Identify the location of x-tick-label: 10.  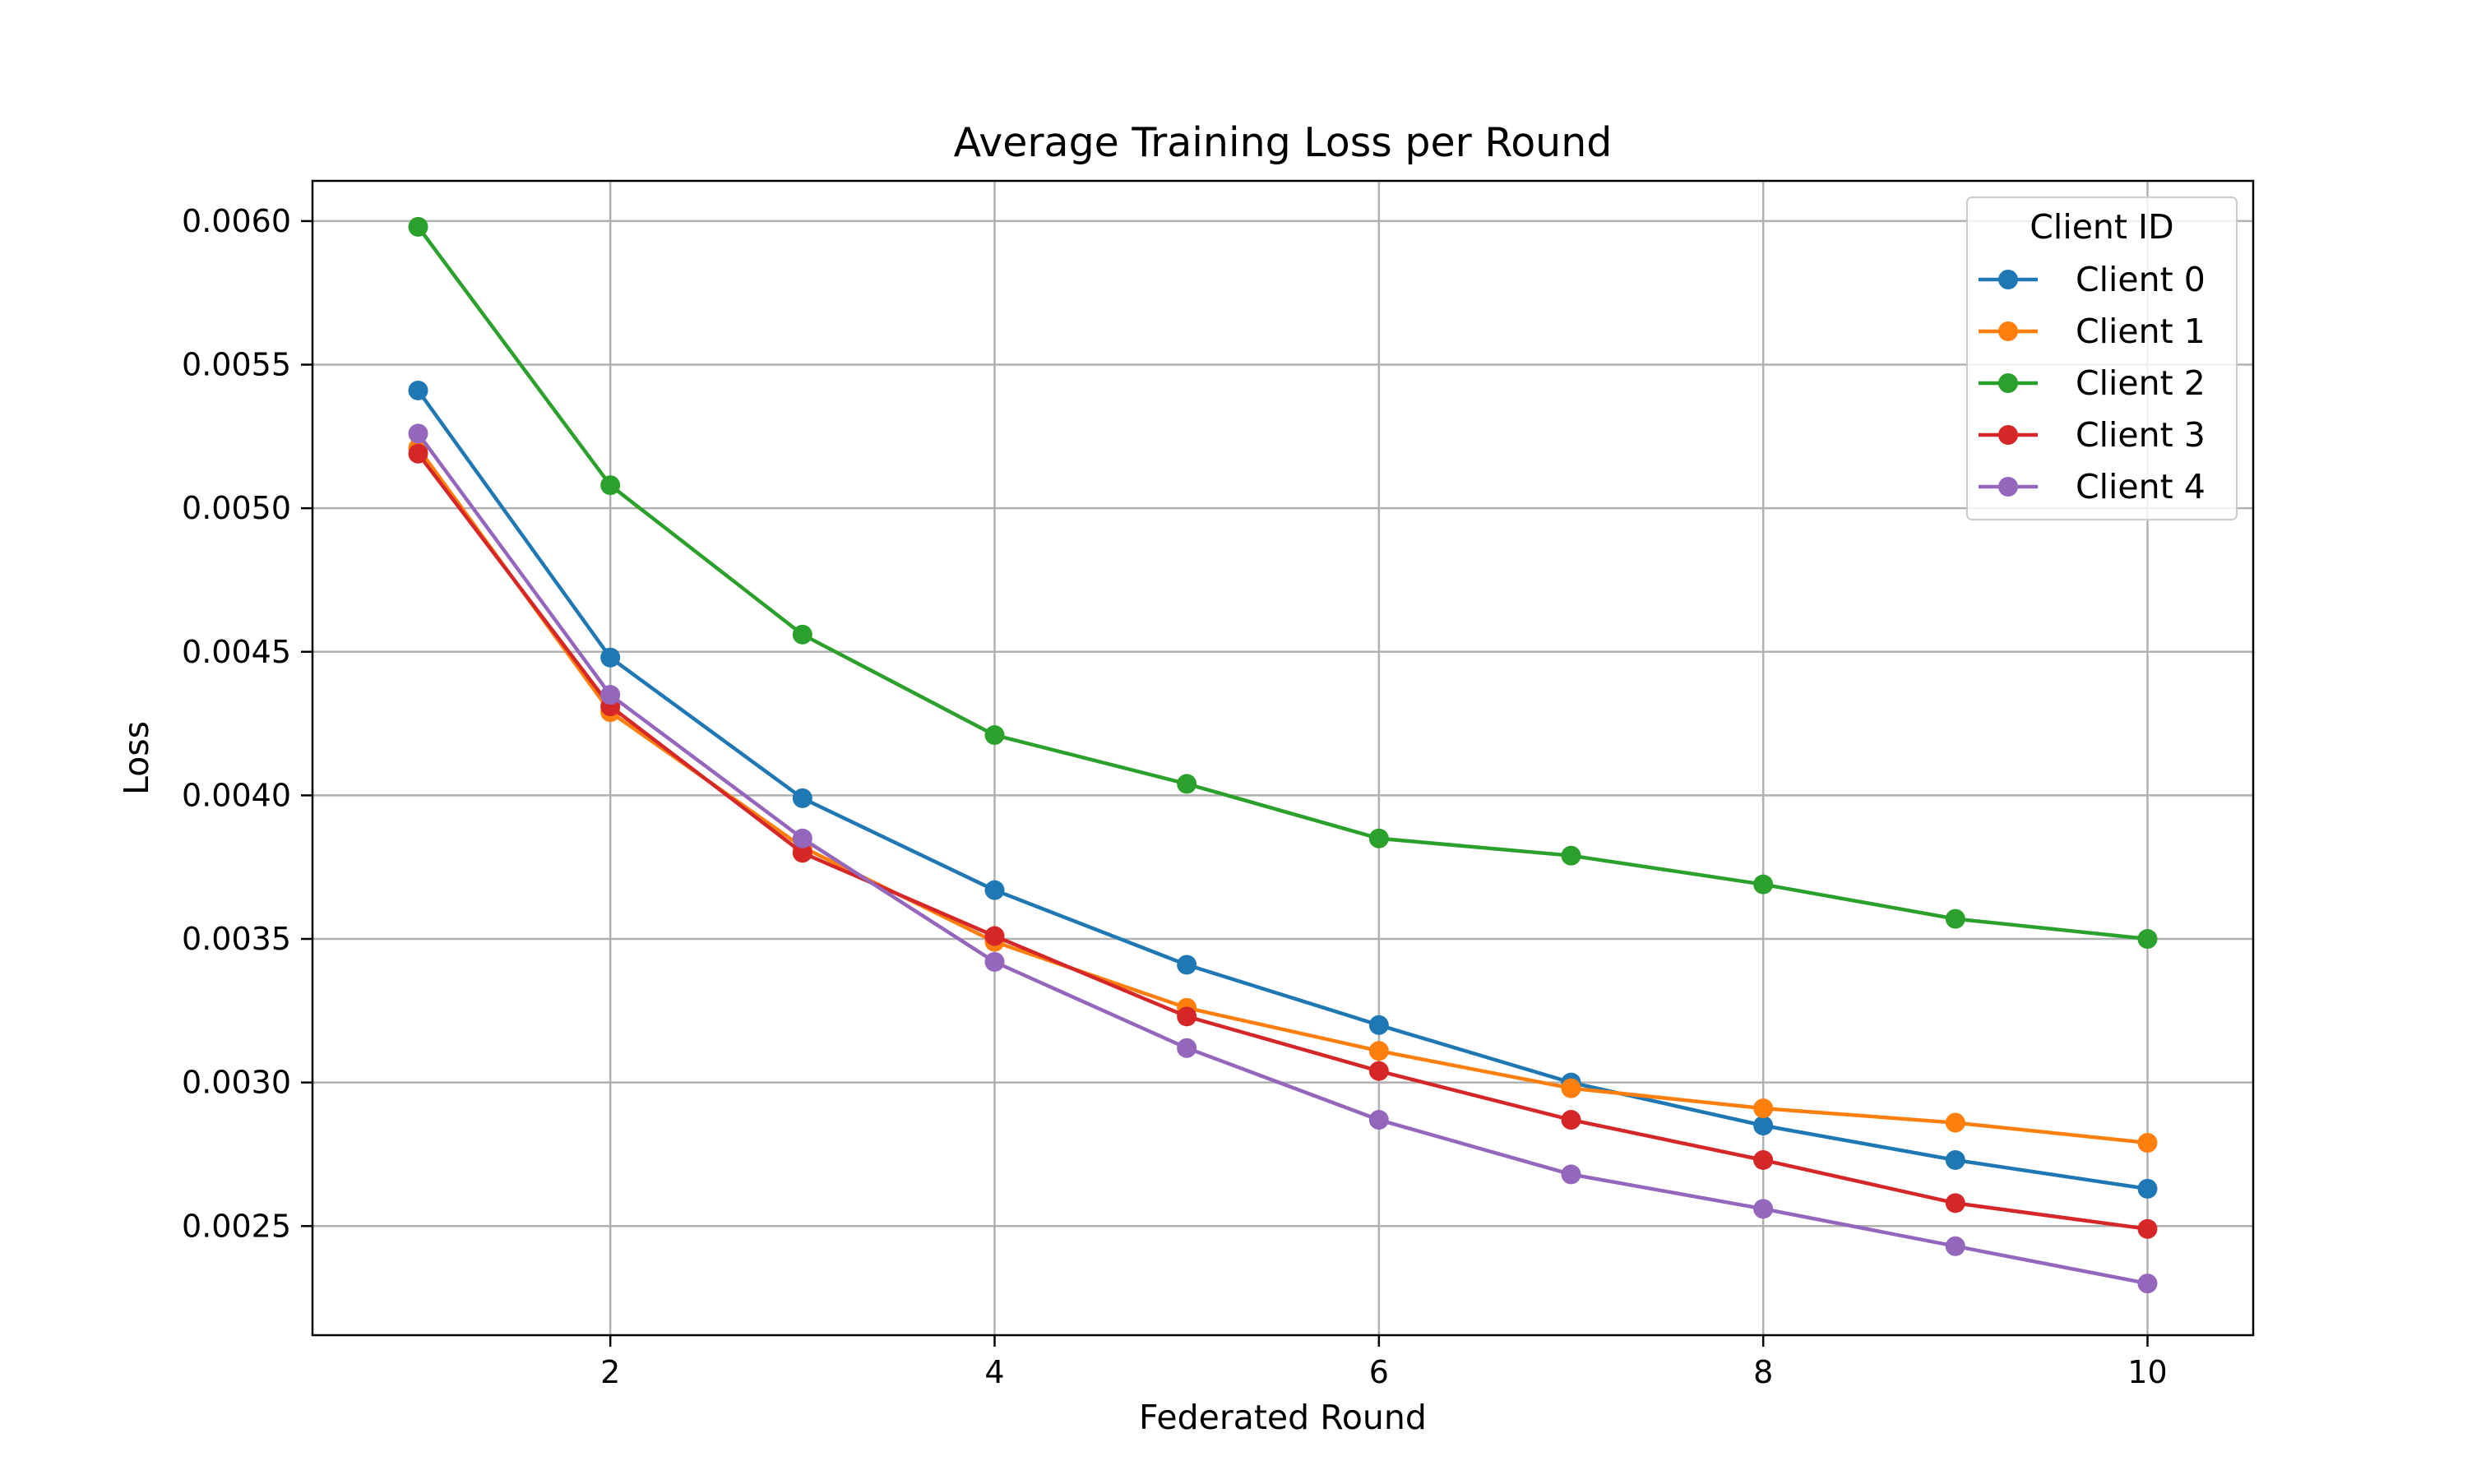
(2147, 1372).